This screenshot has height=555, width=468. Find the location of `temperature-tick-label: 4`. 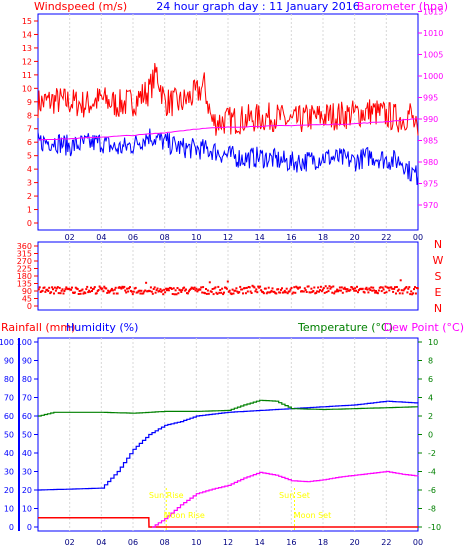

temperature-tick-label: 4 is located at coordinates (430, 398).